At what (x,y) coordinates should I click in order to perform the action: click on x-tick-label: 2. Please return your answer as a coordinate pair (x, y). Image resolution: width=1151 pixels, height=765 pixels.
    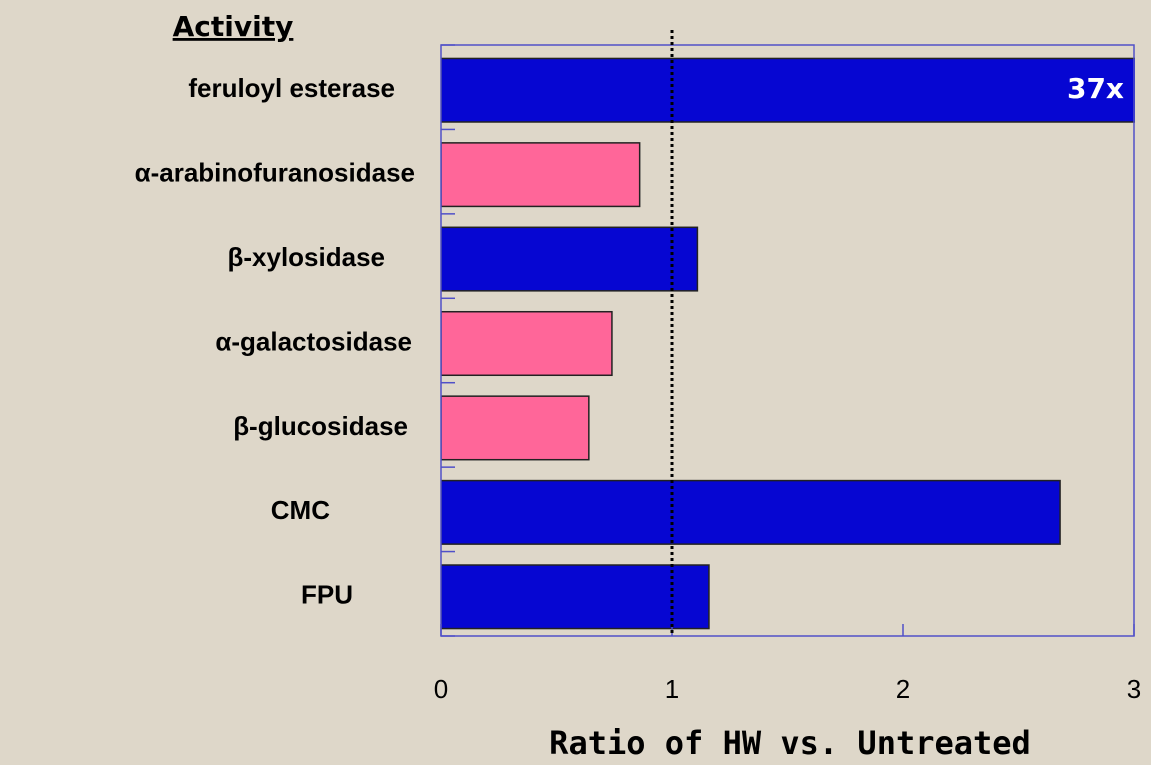
    Looking at the image, I should click on (903, 689).